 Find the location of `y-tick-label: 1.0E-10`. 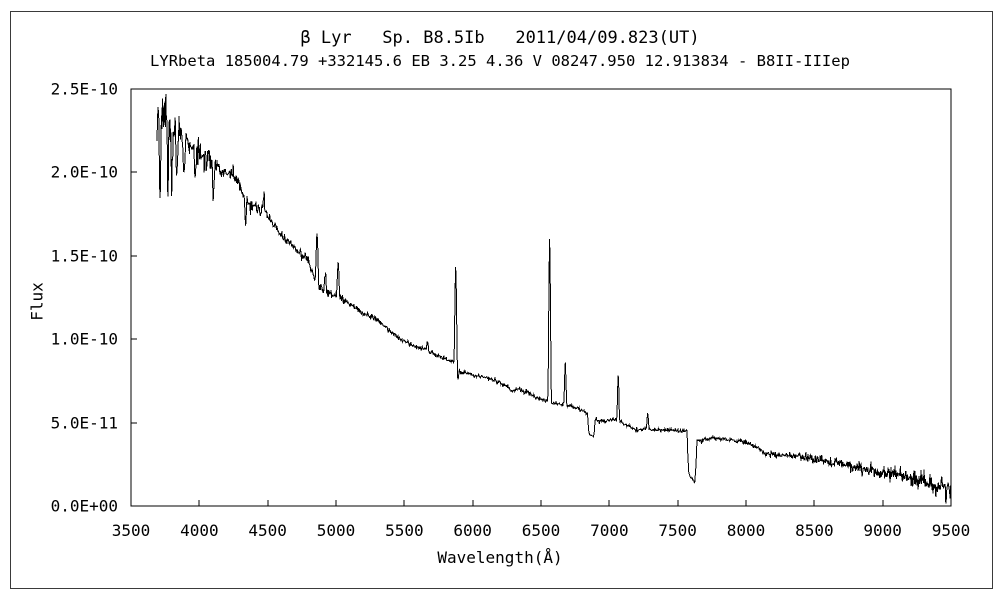

y-tick-label: 1.0E-10 is located at coordinates (84, 339).